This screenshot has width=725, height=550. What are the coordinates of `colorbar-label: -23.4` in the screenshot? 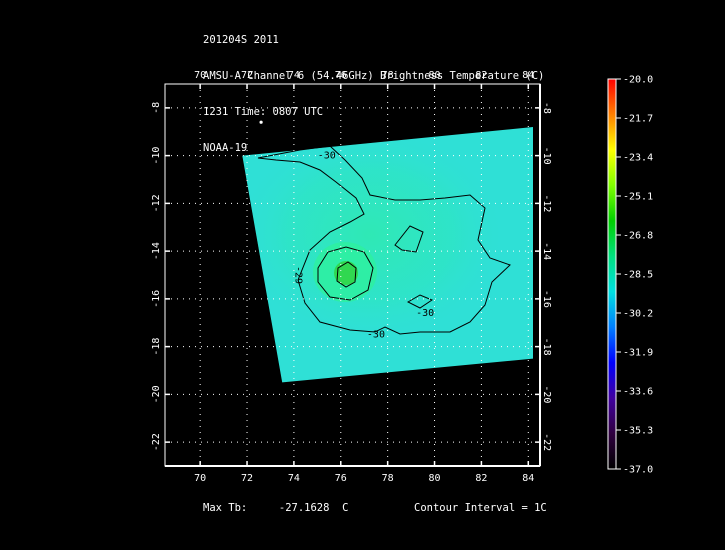 It's located at (638, 158).